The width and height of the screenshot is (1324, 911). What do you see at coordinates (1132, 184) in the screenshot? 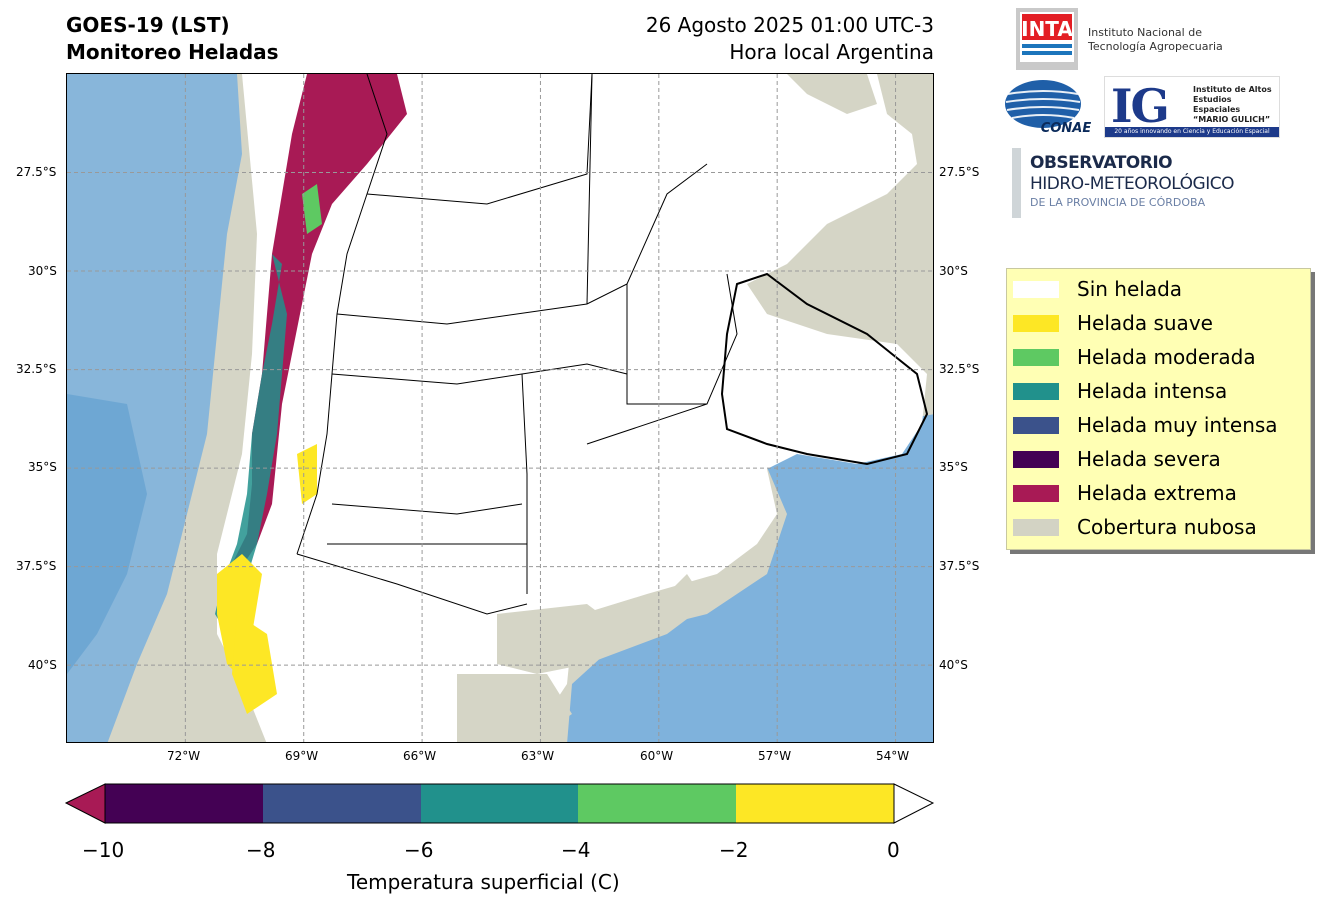
I see `observatorio-line-2: HIDRO-METEOROLÓGICO` at bounding box center [1132, 184].